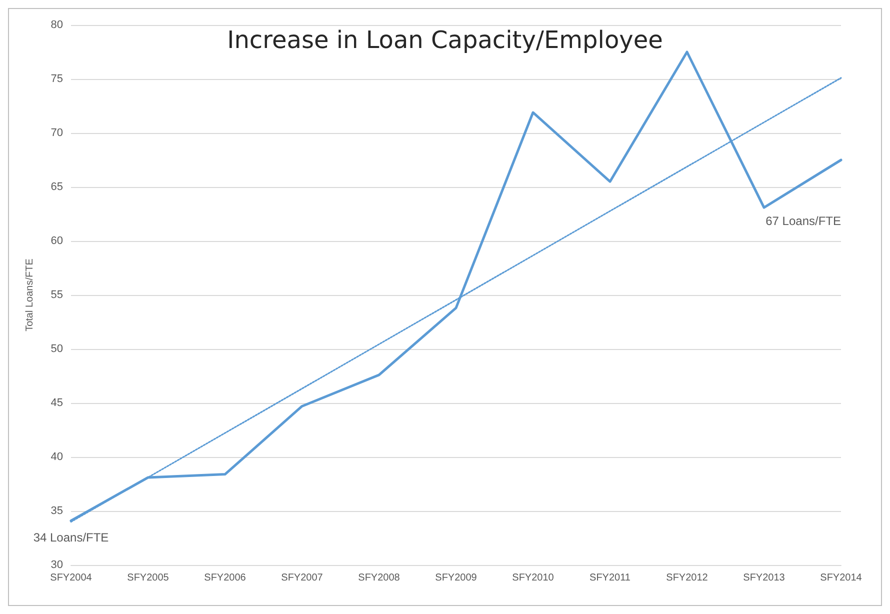  What do you see at coordinates (56, 565) in the screenshot?
I see `y-tick-label: 30` at bounding box center [56, 565].